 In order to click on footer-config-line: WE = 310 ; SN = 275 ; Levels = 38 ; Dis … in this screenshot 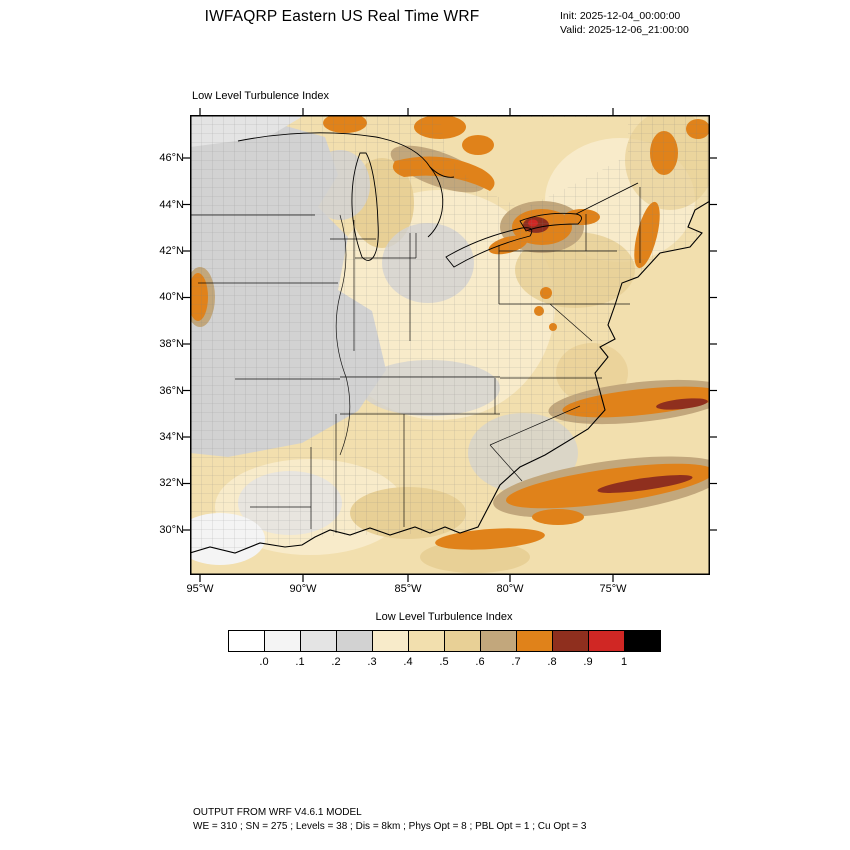, I will do `click(390, 826)`.